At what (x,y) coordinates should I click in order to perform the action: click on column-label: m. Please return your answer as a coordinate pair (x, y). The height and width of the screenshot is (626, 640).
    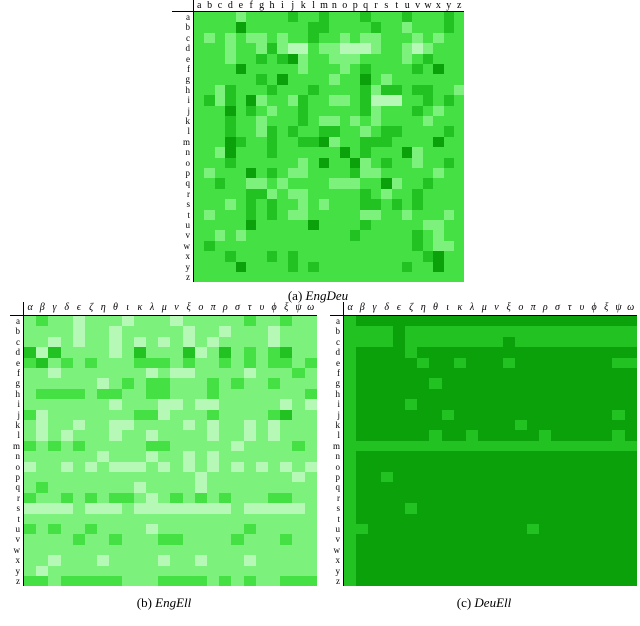
    Looking at the image, I should click on (324, 5).